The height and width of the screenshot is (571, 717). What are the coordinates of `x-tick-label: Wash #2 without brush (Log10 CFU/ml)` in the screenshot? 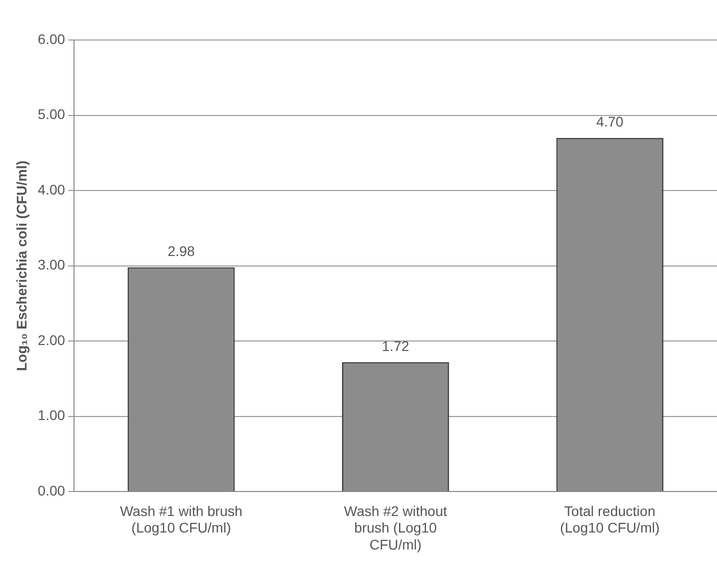 It's located at (396, 527).